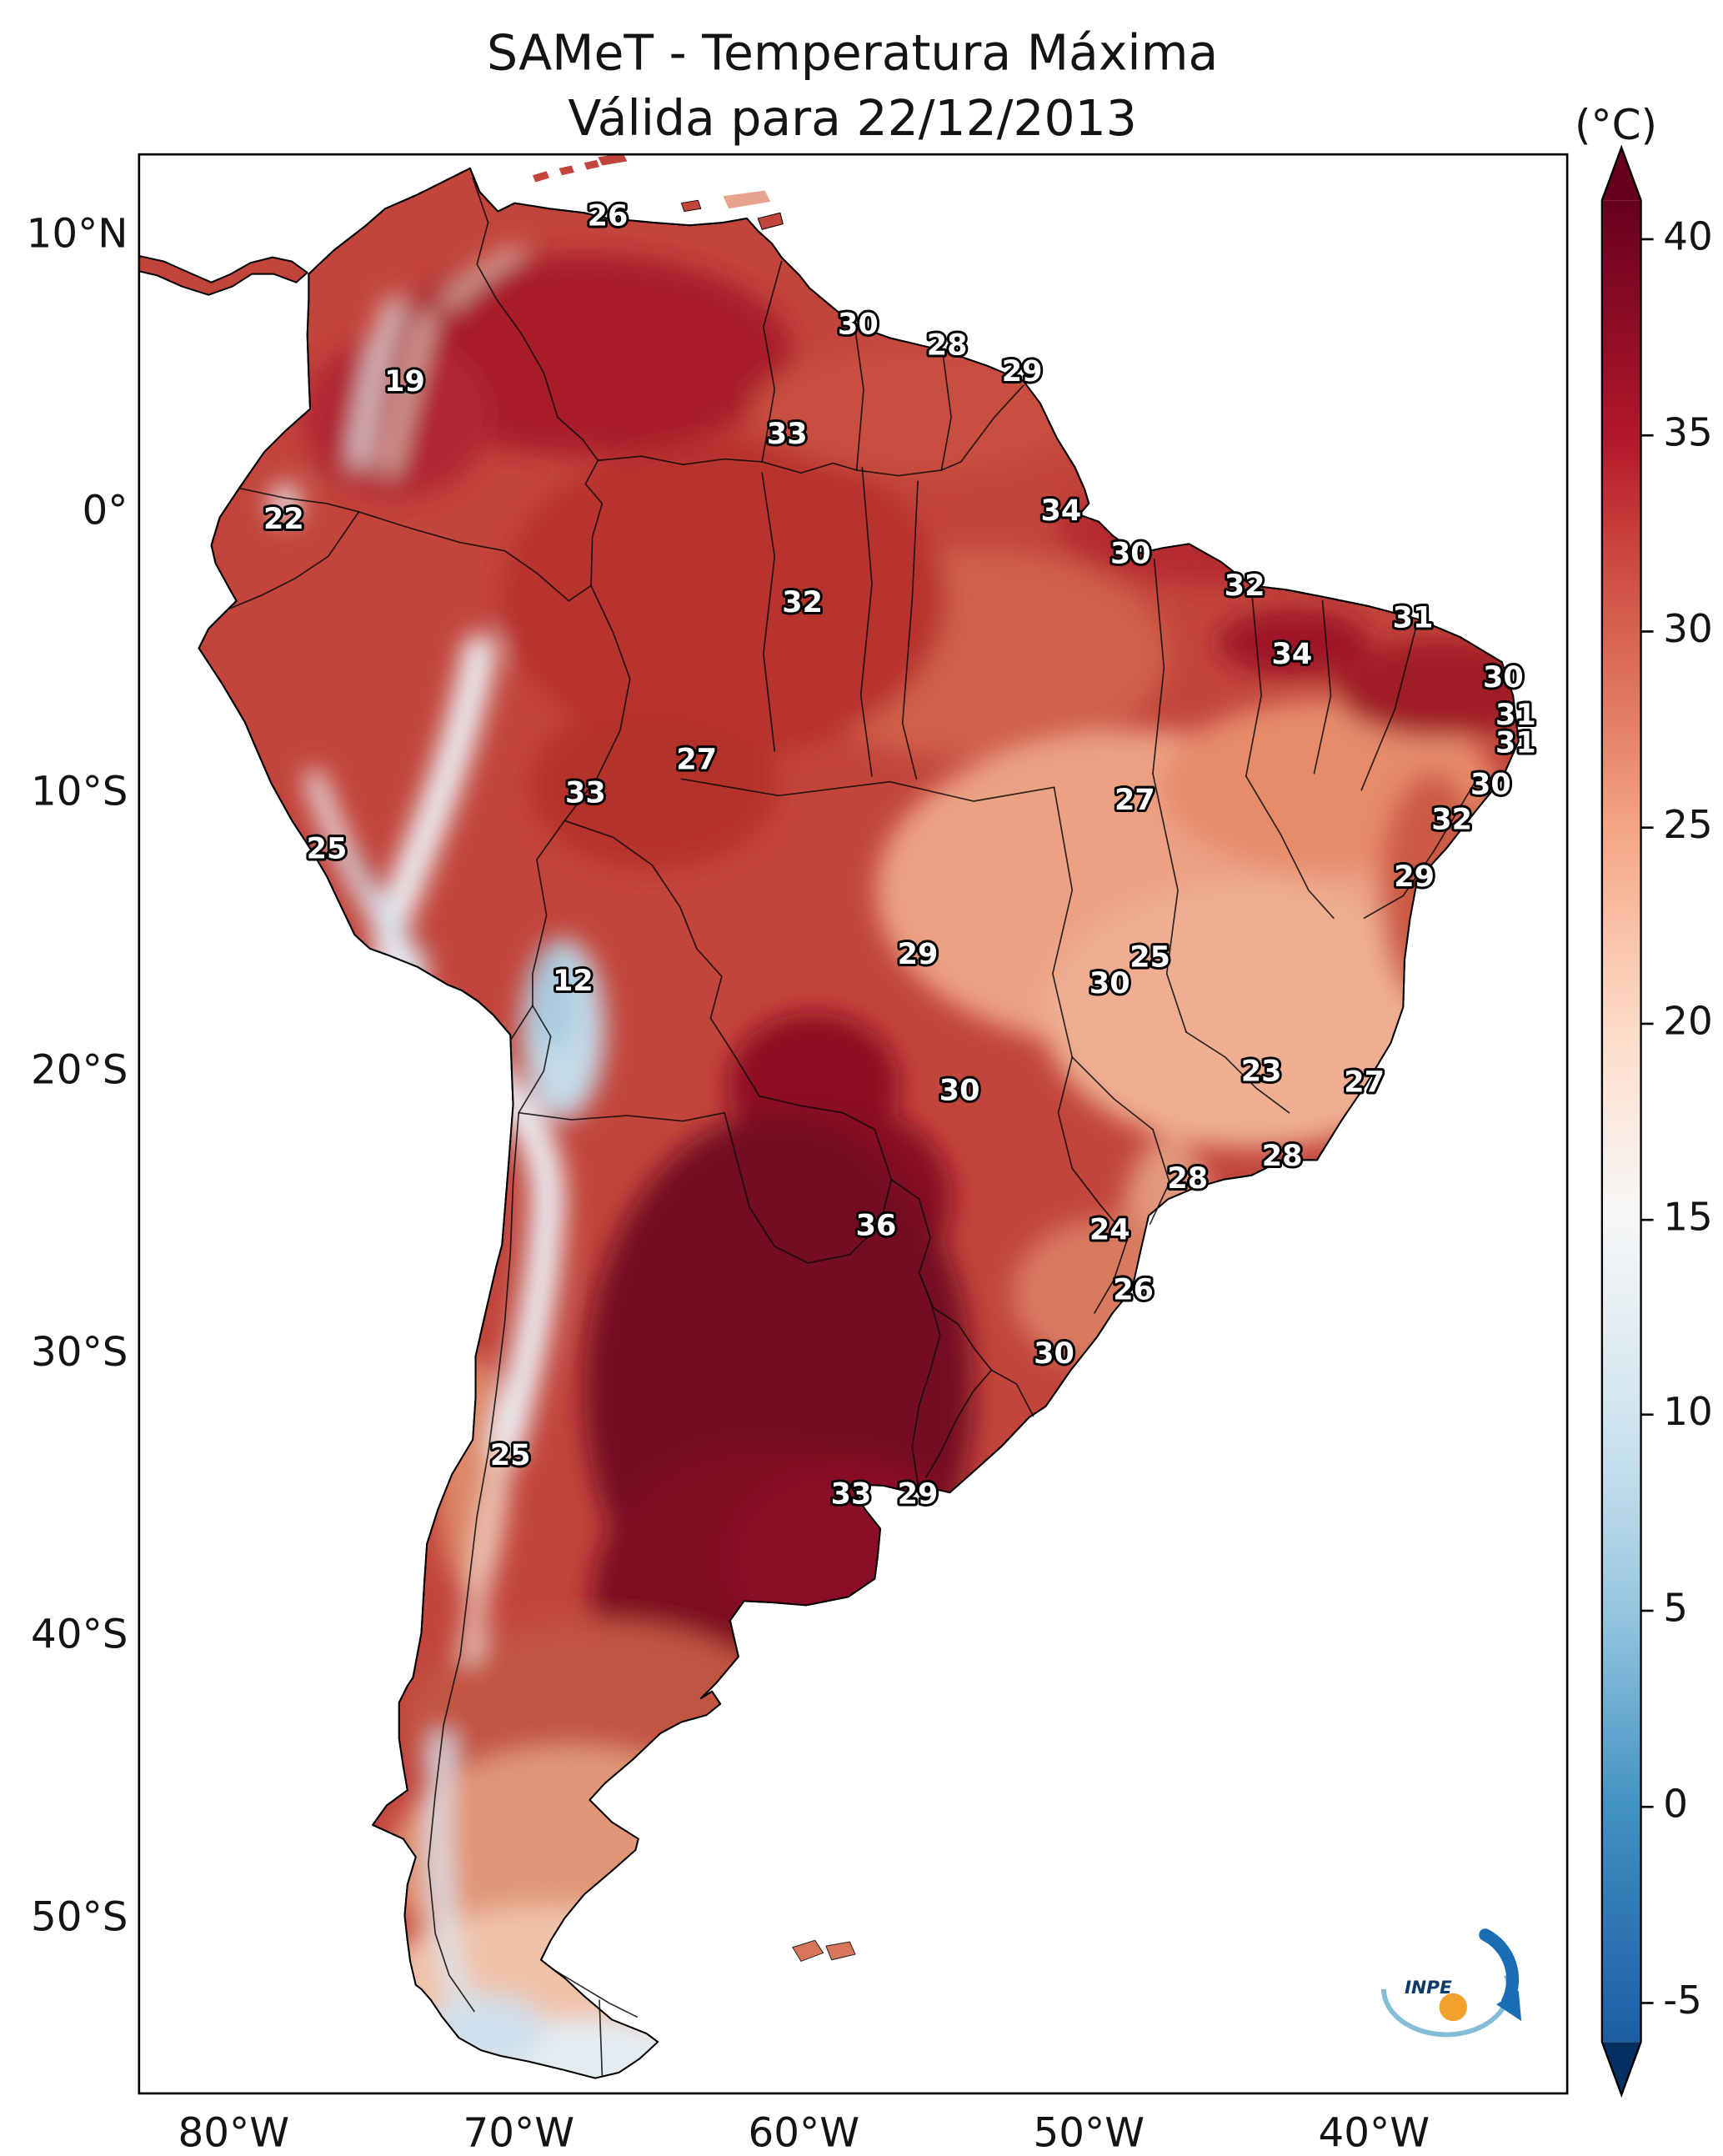 The height and width of the screenshot is (2156, 1723). Describe the element at coordinates (1500, 1968) in the screenshot. I see `inpe-logo-arrow-arc` at that location.